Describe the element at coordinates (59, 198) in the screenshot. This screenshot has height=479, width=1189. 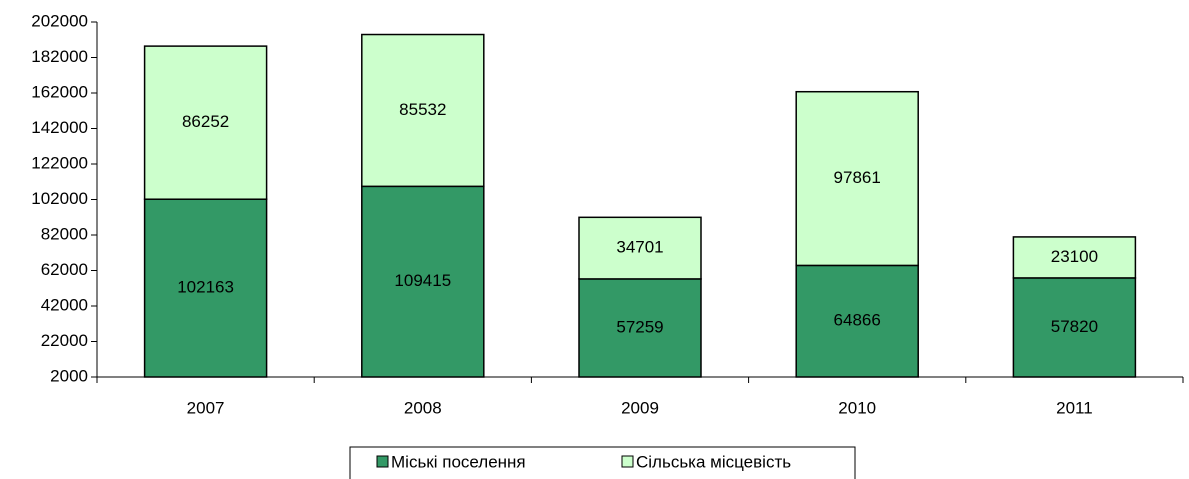
I see `y-tick-label: 102000` at that location.